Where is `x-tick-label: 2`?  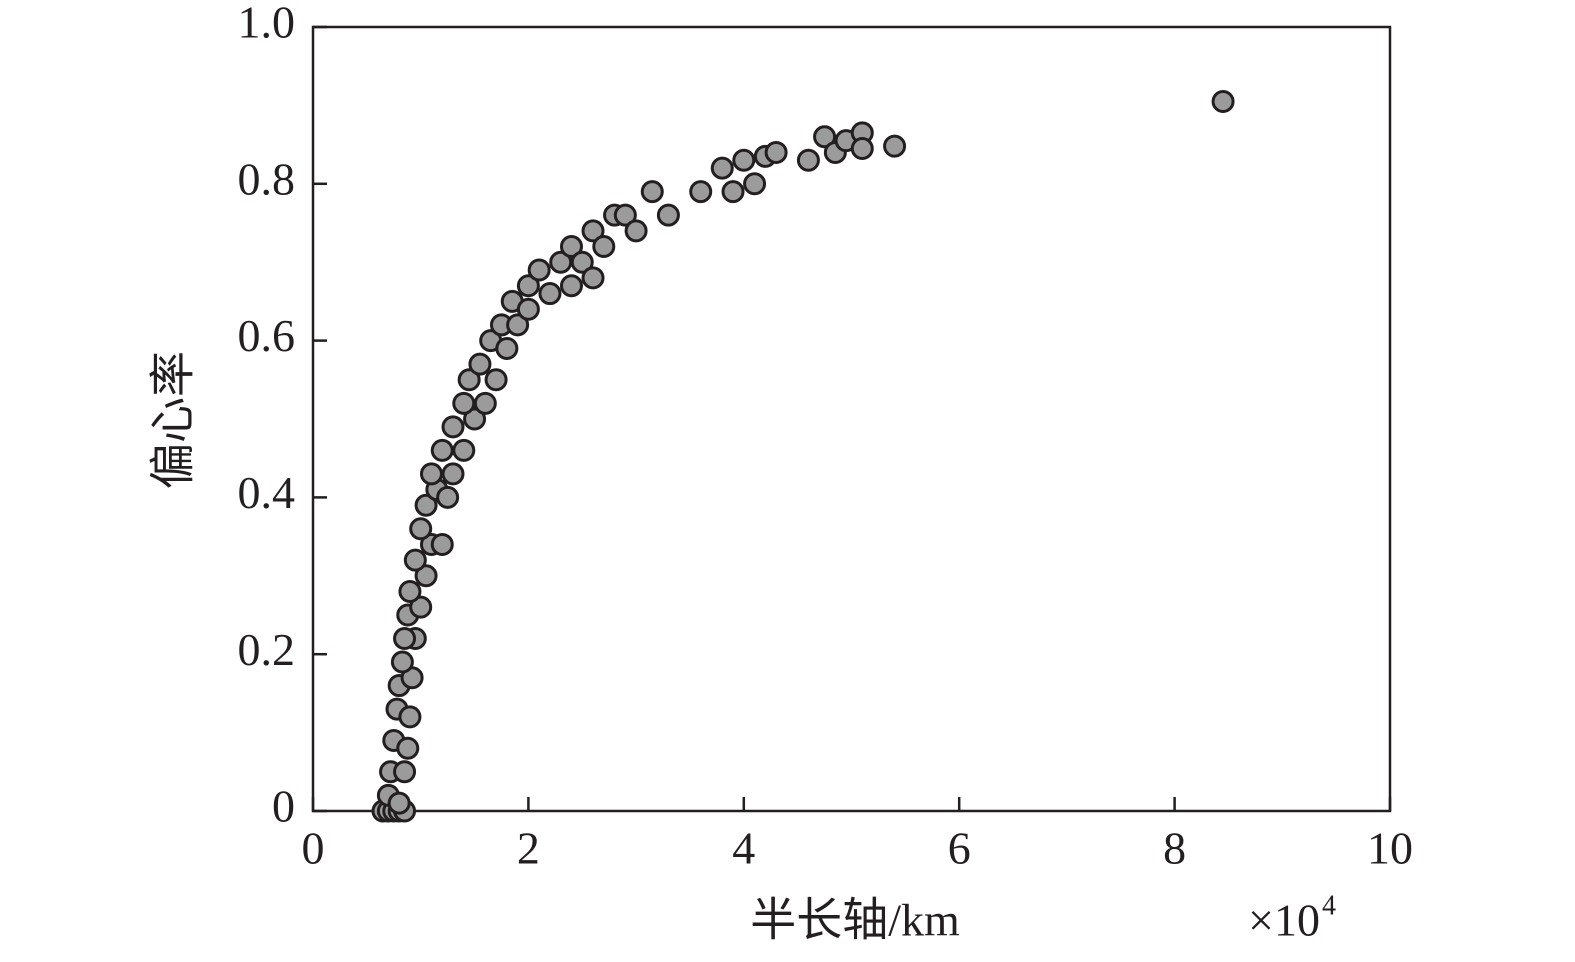 x-tick-label: 2 is located at coordinates (528, 848).